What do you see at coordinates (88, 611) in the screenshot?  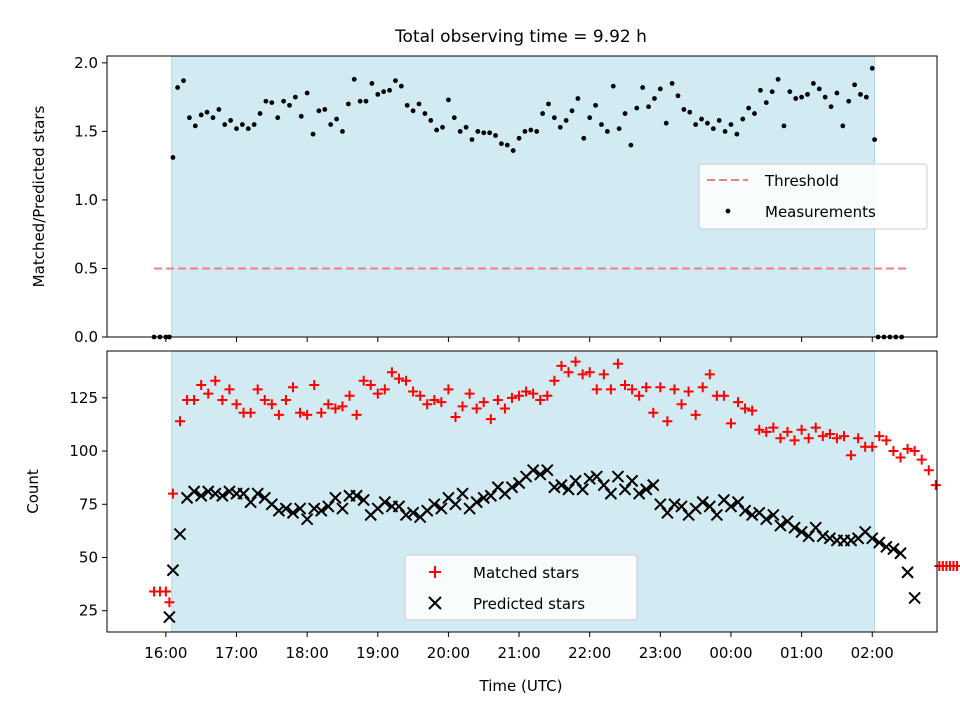 I see `y-tick-label: 25` at bounding box center [88, 611].